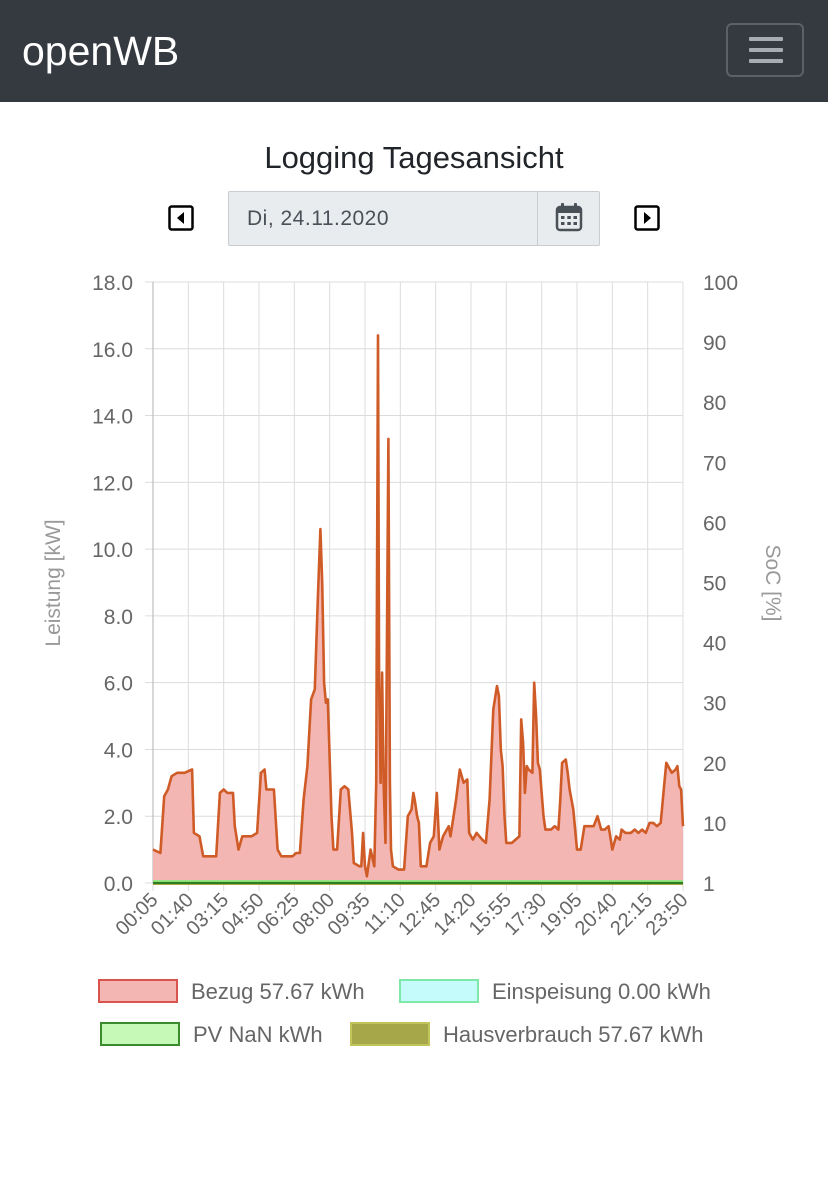  I want to click on y-tick-right-label: 80, so click(714, 403).